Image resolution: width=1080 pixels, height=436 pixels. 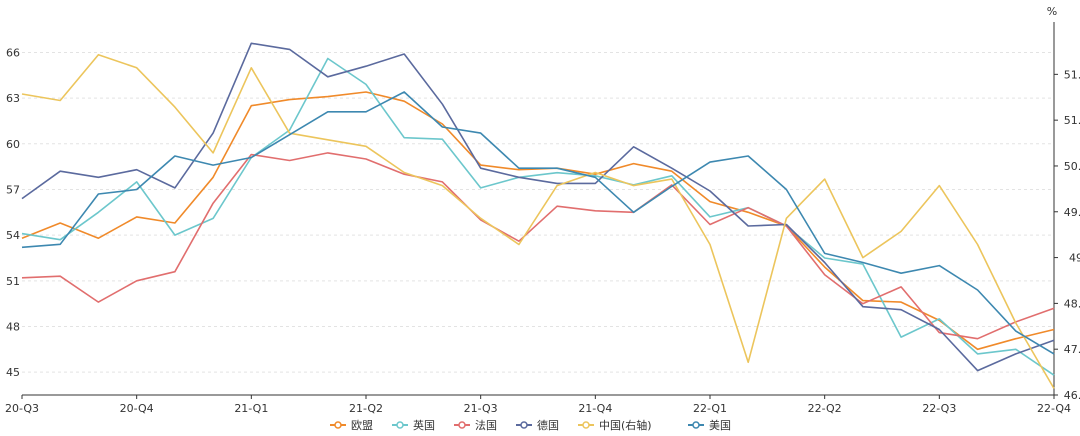 I want to click on right-y-tick-label: 50.4, so click(x=1072, y=166).